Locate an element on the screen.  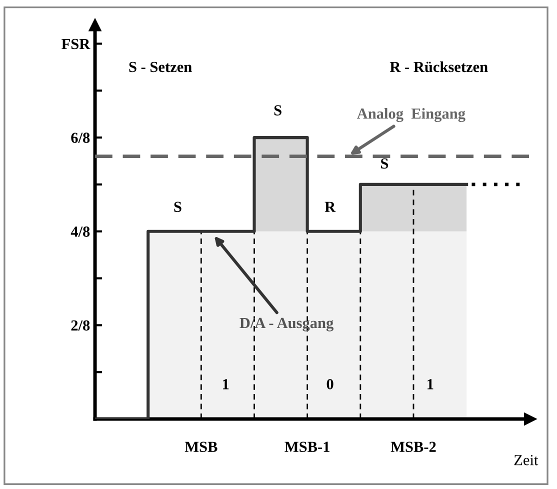
x-axis-title: Zeit is located at coordinates (526, 460).